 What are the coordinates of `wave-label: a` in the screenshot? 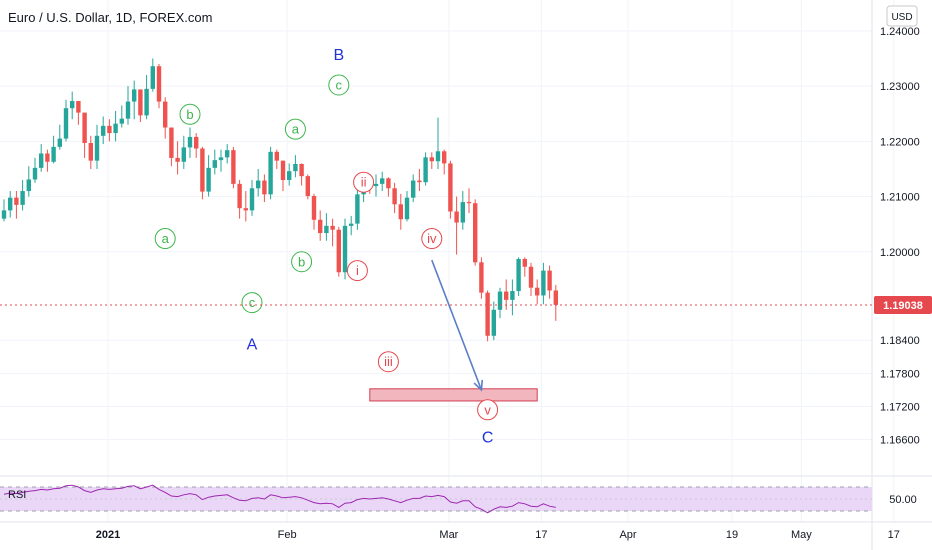 It's located at (295, 129).